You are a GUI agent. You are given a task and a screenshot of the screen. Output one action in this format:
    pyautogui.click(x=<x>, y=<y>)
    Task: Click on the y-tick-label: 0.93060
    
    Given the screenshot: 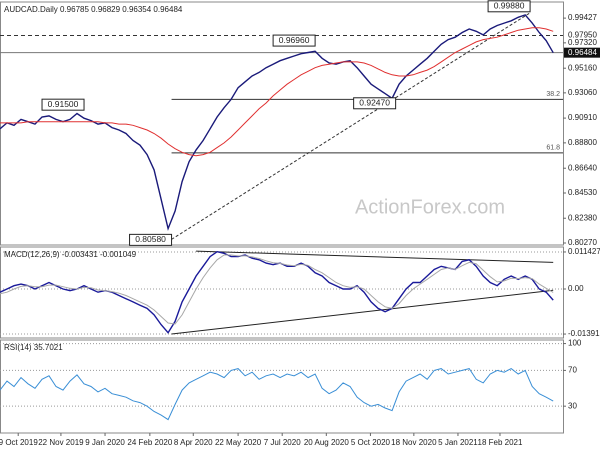 What is the action you would take?
    pyautogui.click(x=582, y=92)
    